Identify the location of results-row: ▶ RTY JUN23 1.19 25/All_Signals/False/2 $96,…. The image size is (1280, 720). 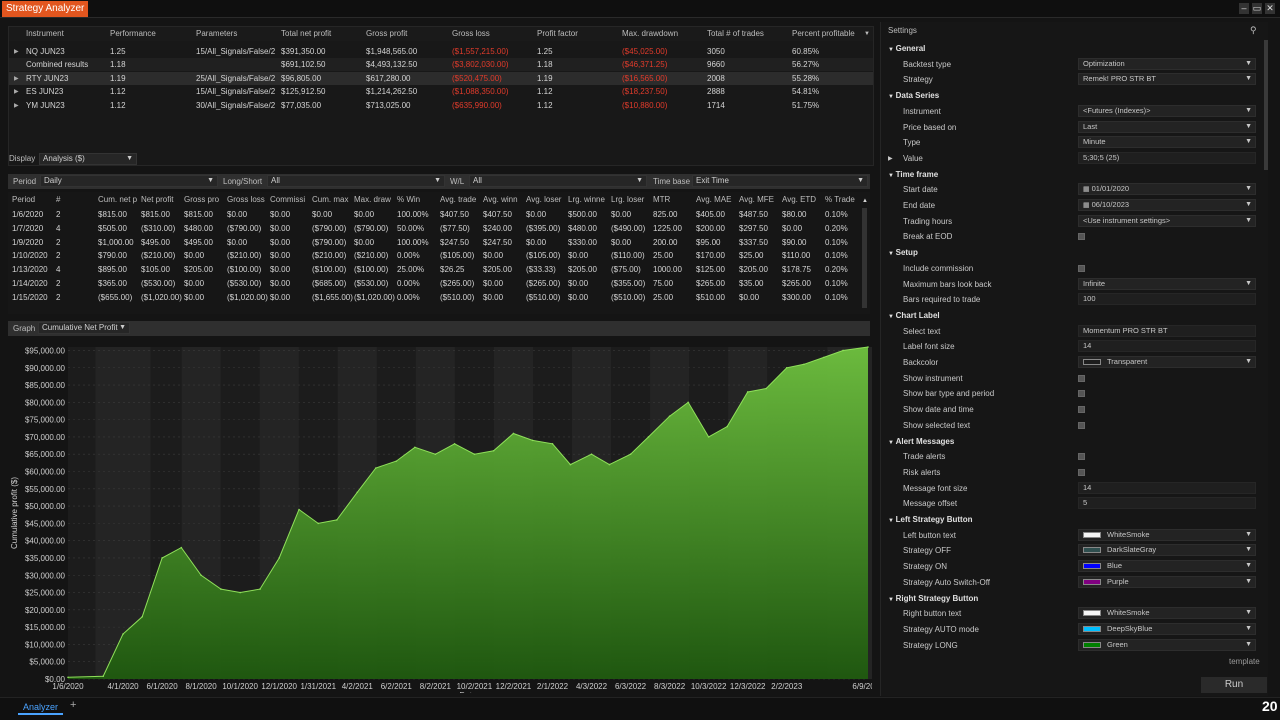
(441, 78).